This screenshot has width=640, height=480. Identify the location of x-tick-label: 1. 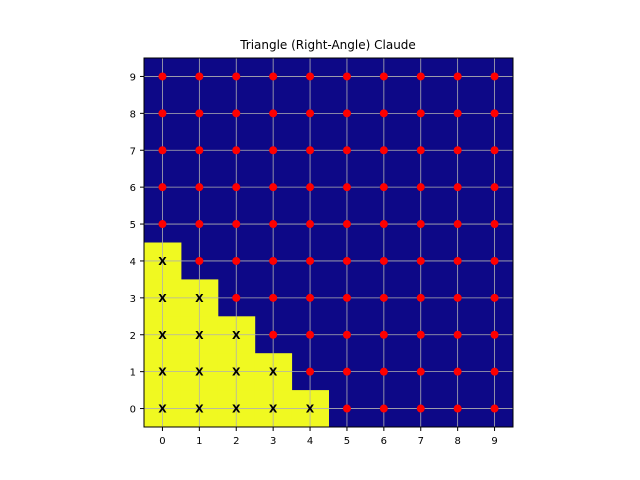
(199, 441).